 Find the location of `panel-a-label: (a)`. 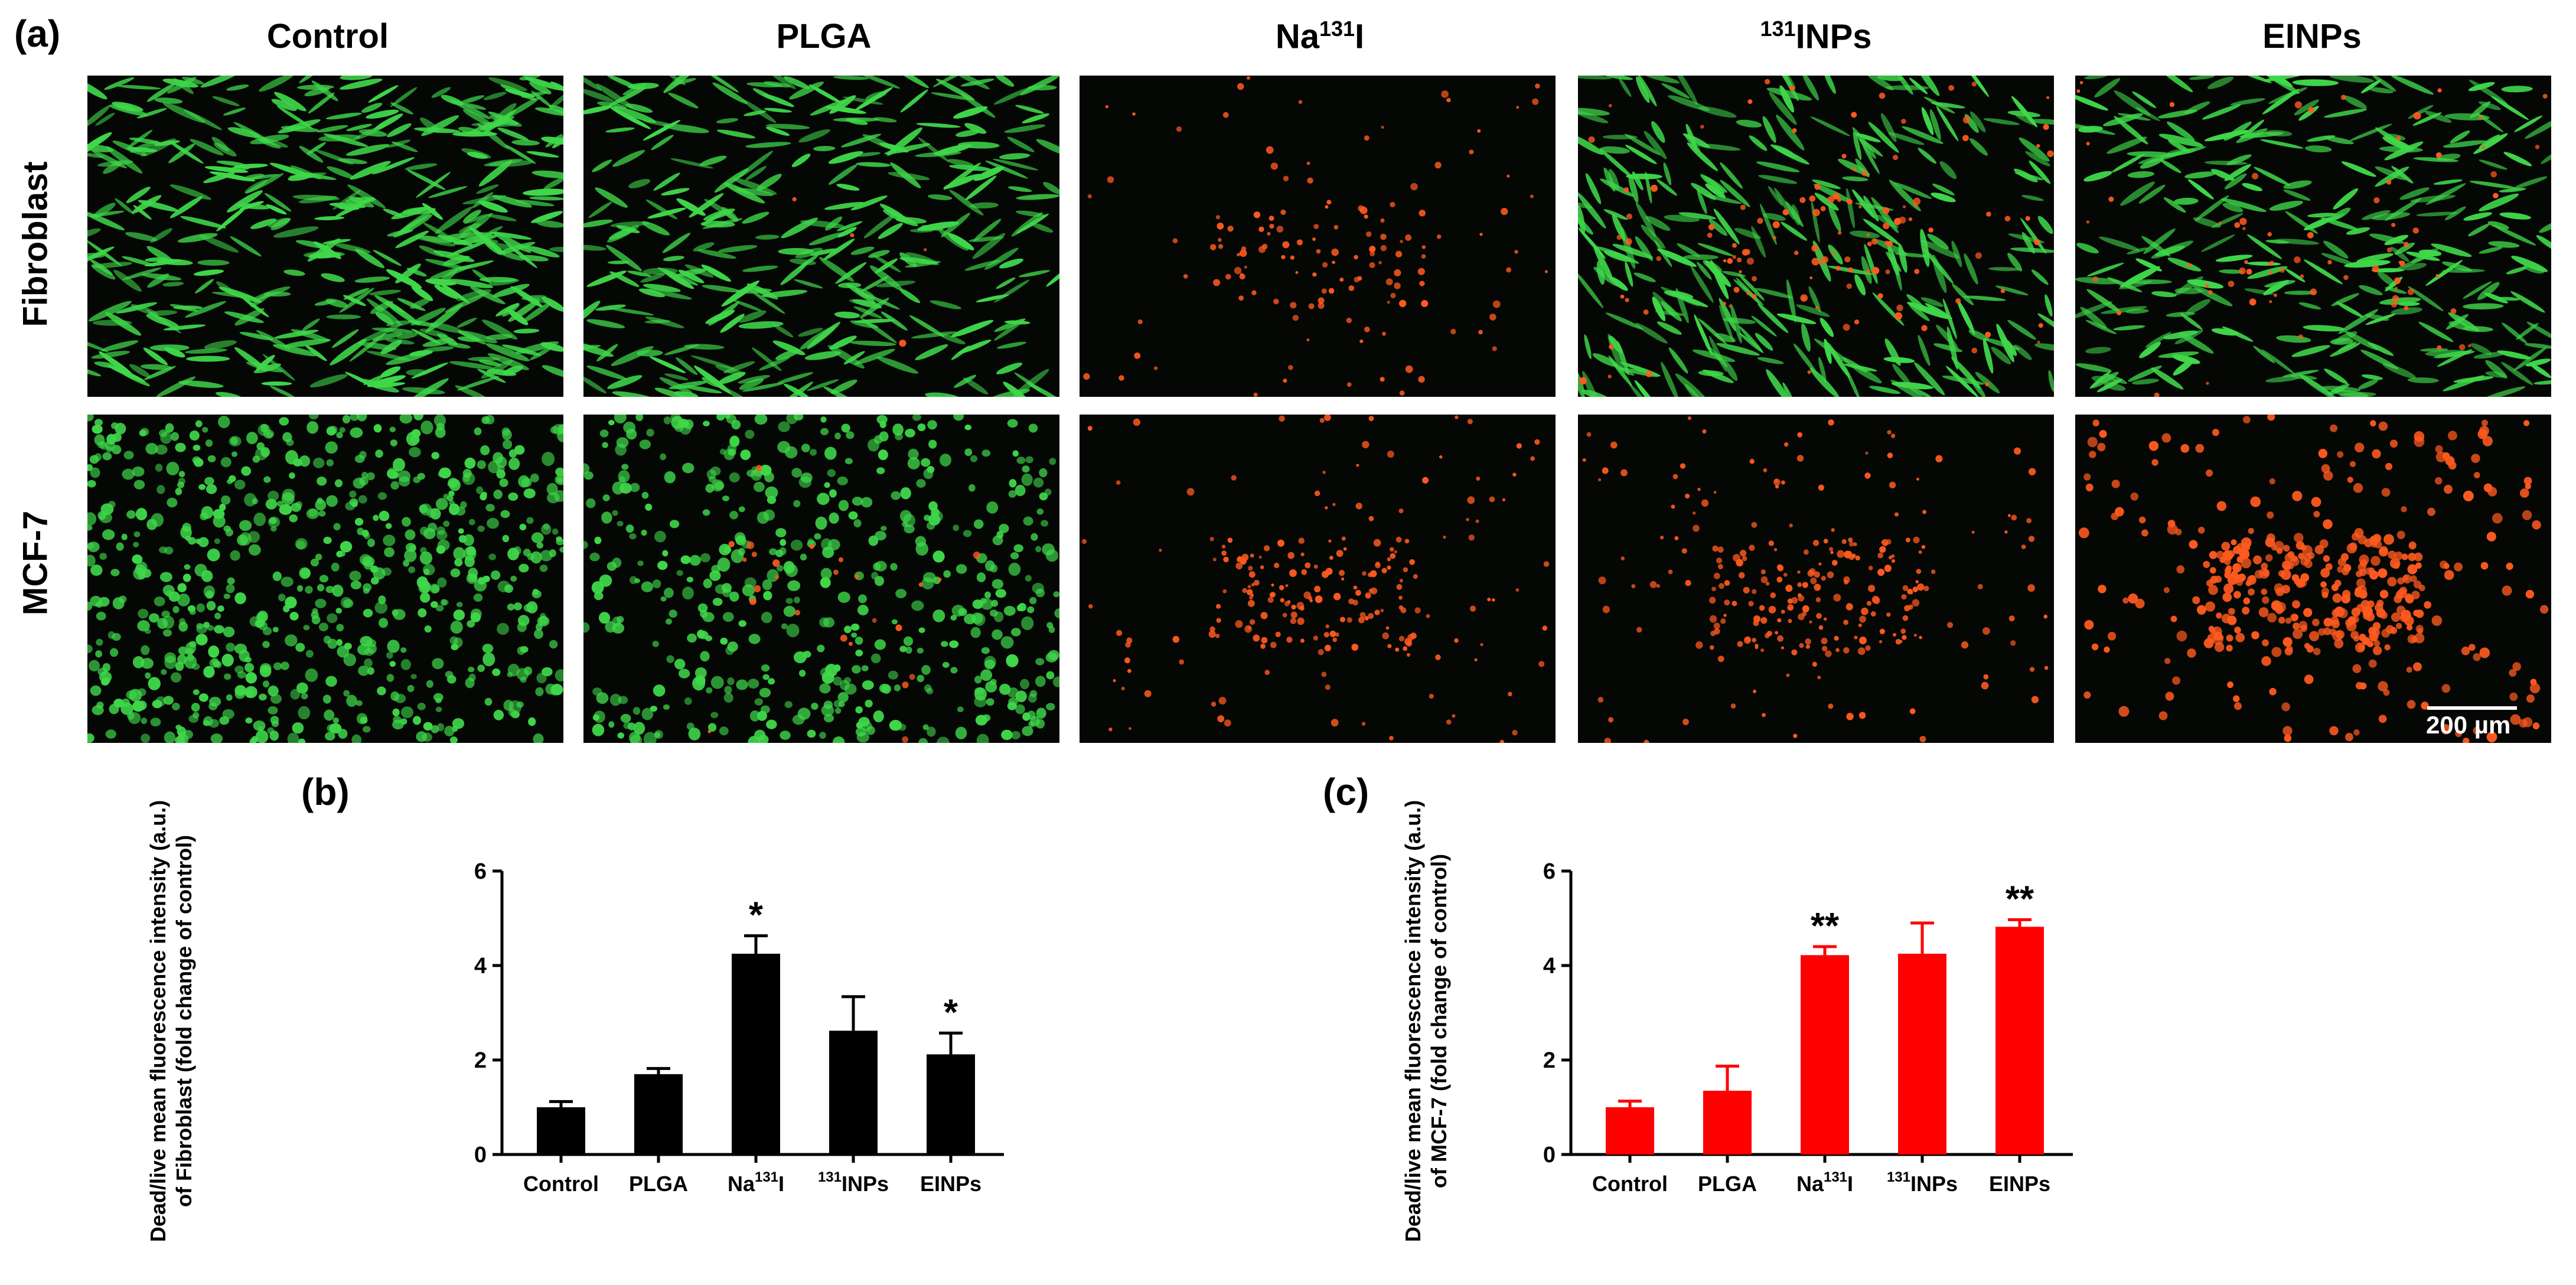

panel-a-label: (a) is located at coordinates (38, 33).